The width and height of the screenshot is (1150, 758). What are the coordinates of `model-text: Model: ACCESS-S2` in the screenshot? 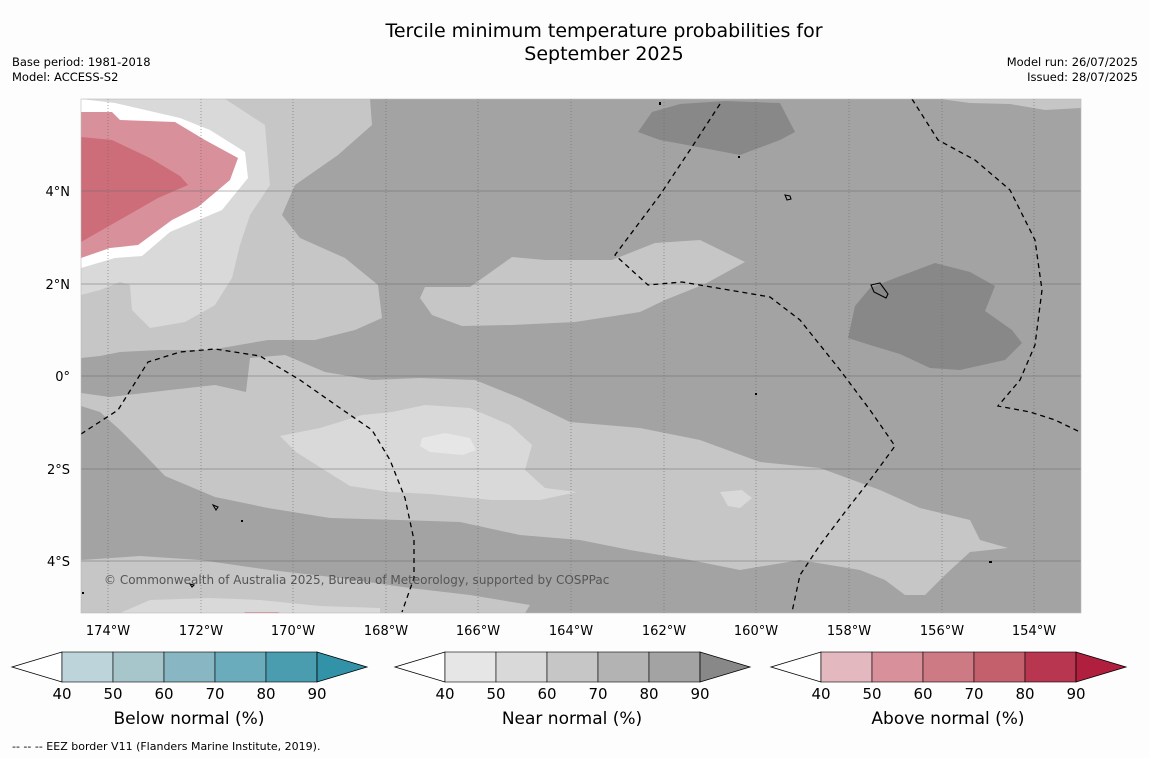 It's located at (65, 77).